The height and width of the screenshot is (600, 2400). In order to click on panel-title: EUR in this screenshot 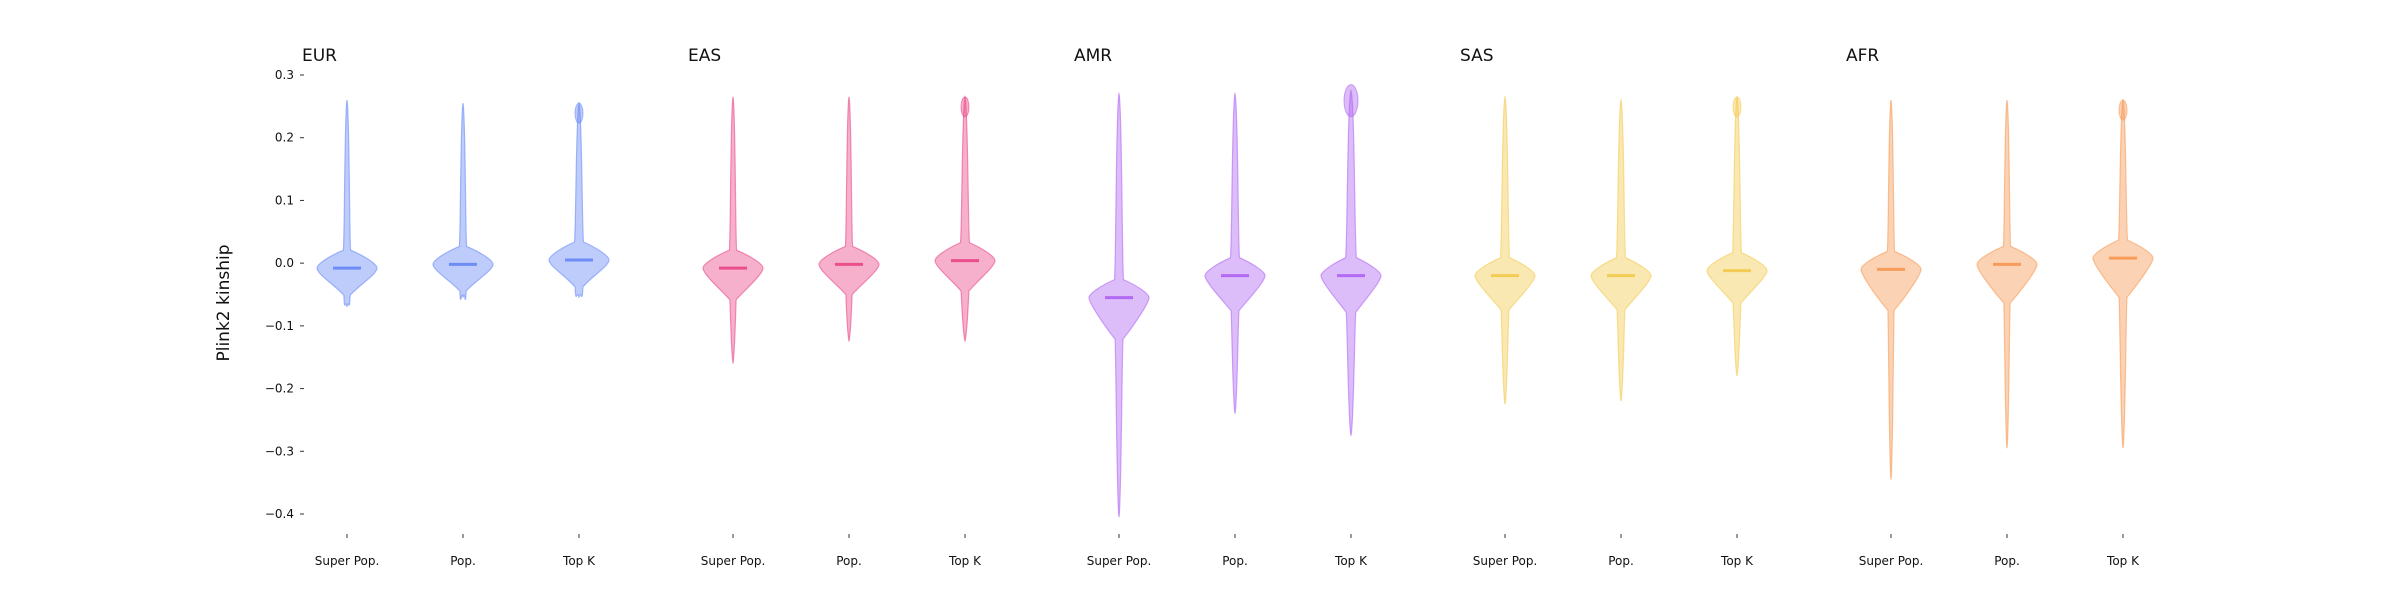, I will do `click(319, 56)`.